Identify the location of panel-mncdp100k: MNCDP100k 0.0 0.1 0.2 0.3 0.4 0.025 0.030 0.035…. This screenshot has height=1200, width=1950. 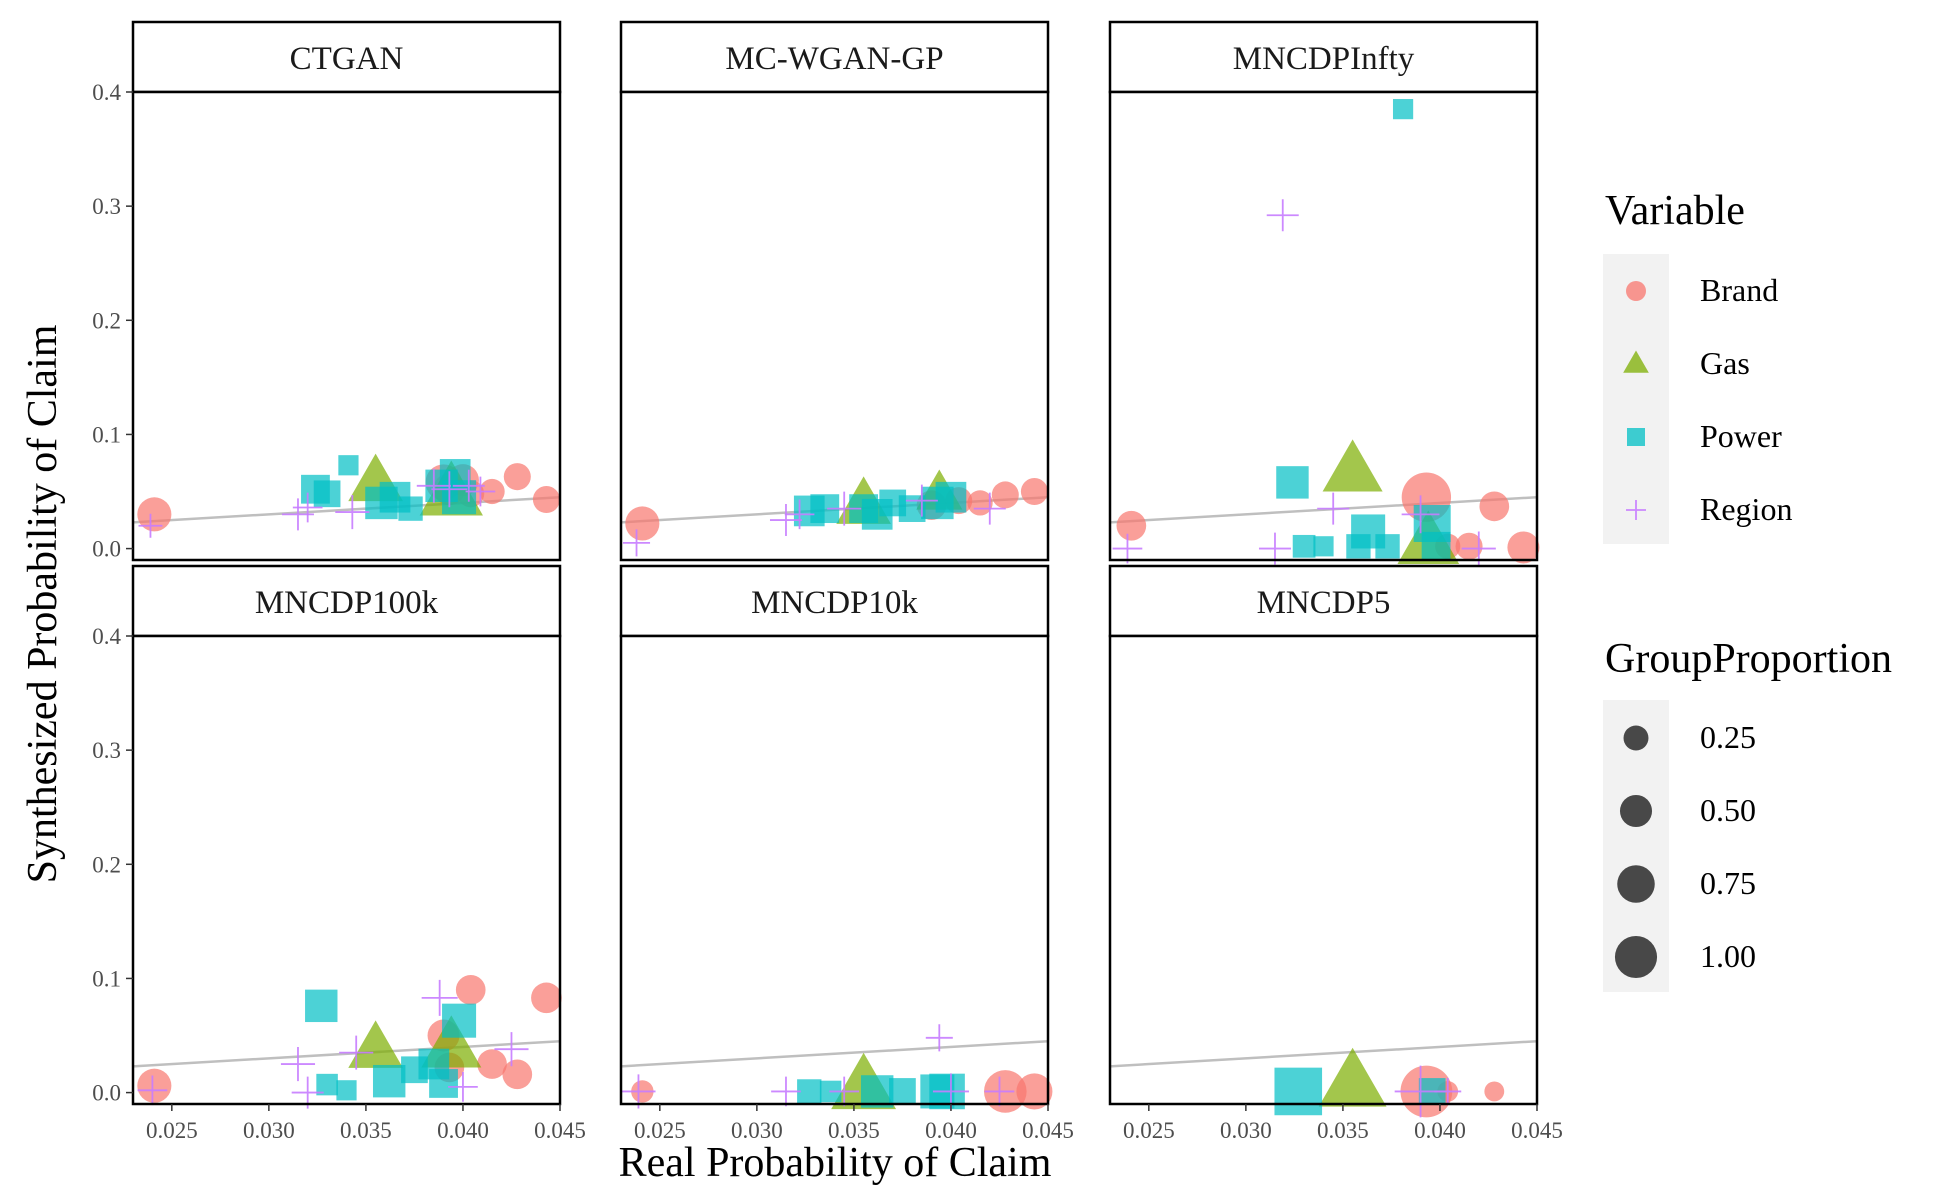
(339, 853).